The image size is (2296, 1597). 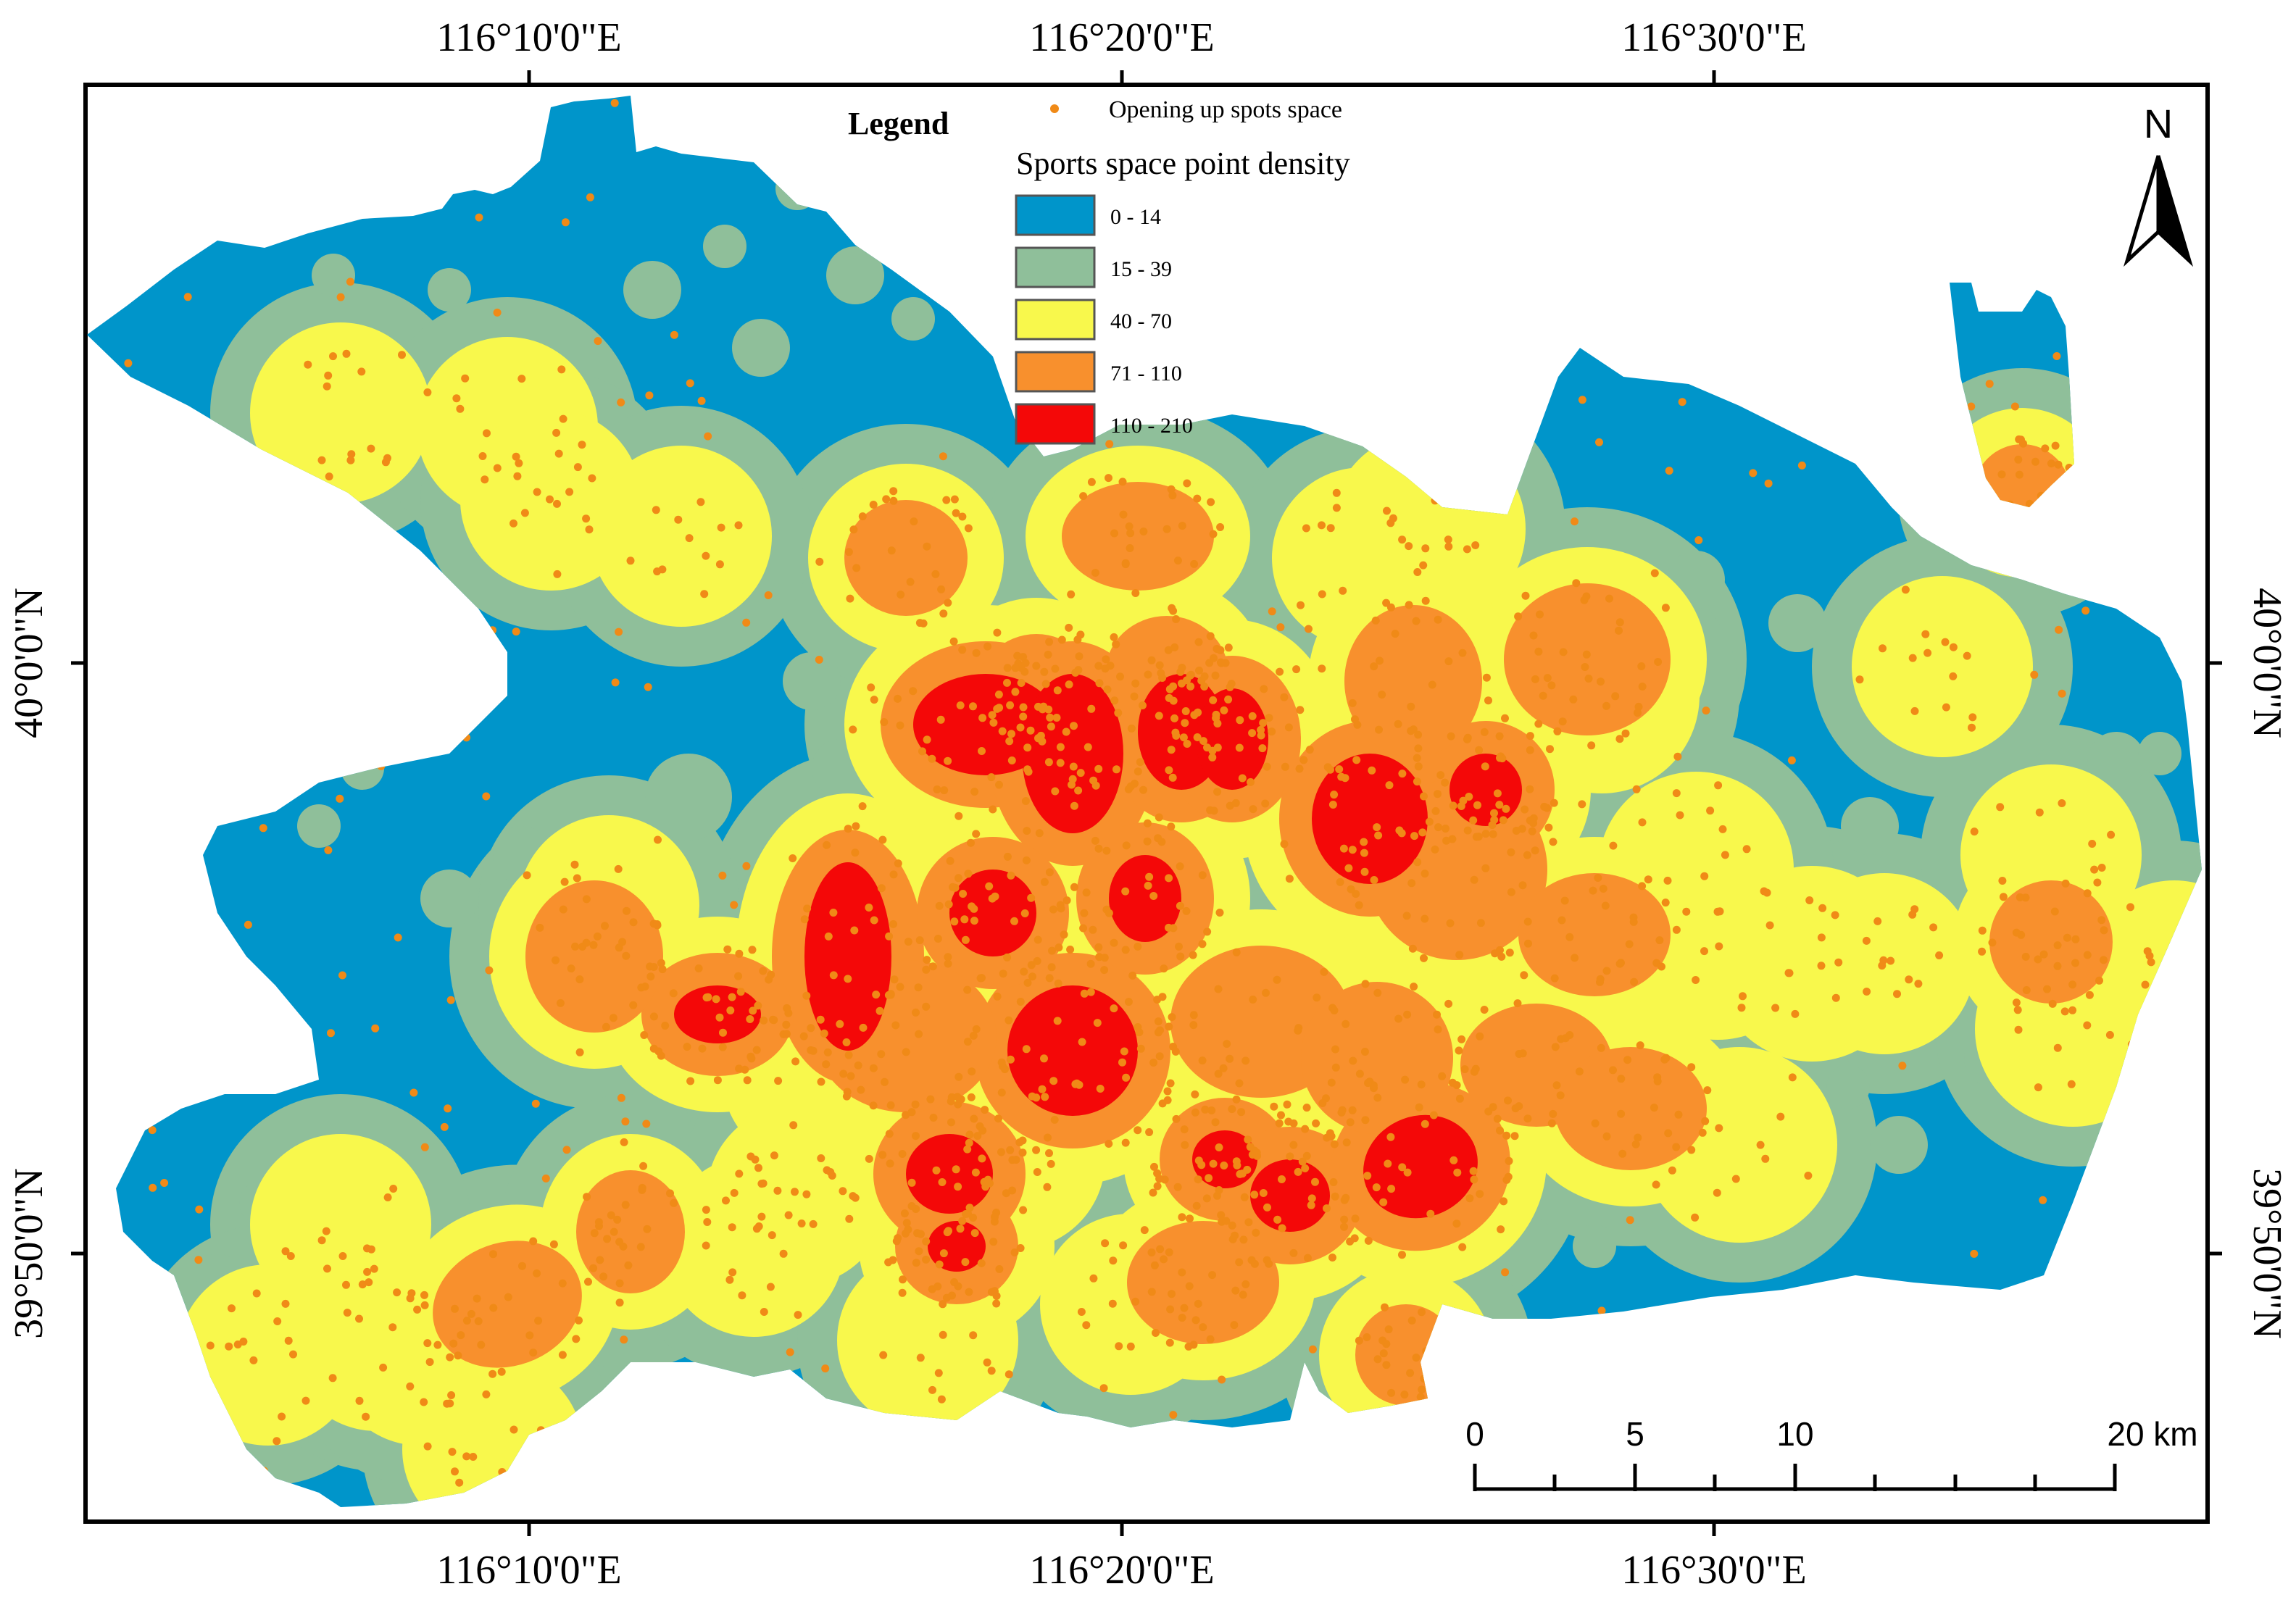 What do you see at coordinates (1121, 1570) in the screenshot?
I see `bottom-longitude-label-2: 116°20'0"E` at bounding box center [1121, 1570].